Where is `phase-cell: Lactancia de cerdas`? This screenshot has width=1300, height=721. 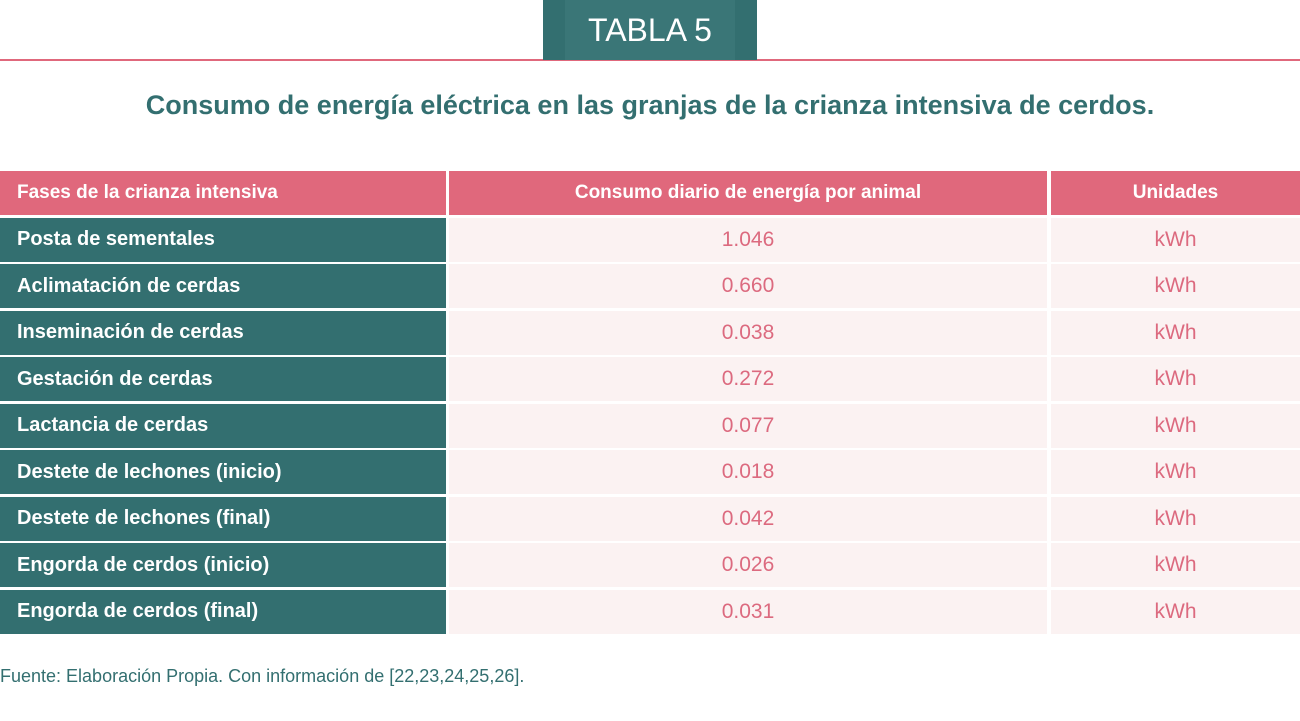
phase-cell: Lactancia de cerdas is located at coordinates (223, 425).